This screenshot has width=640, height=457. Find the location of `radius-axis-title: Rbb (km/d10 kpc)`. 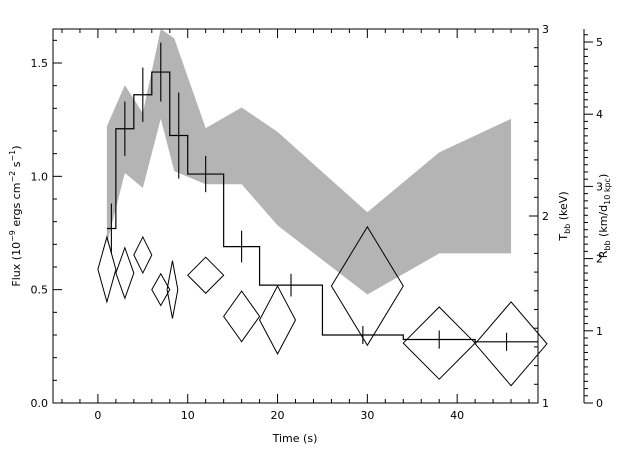

radius-axis-title: Rbb (km/d10 kpc) is located at coordinates (604, 216).